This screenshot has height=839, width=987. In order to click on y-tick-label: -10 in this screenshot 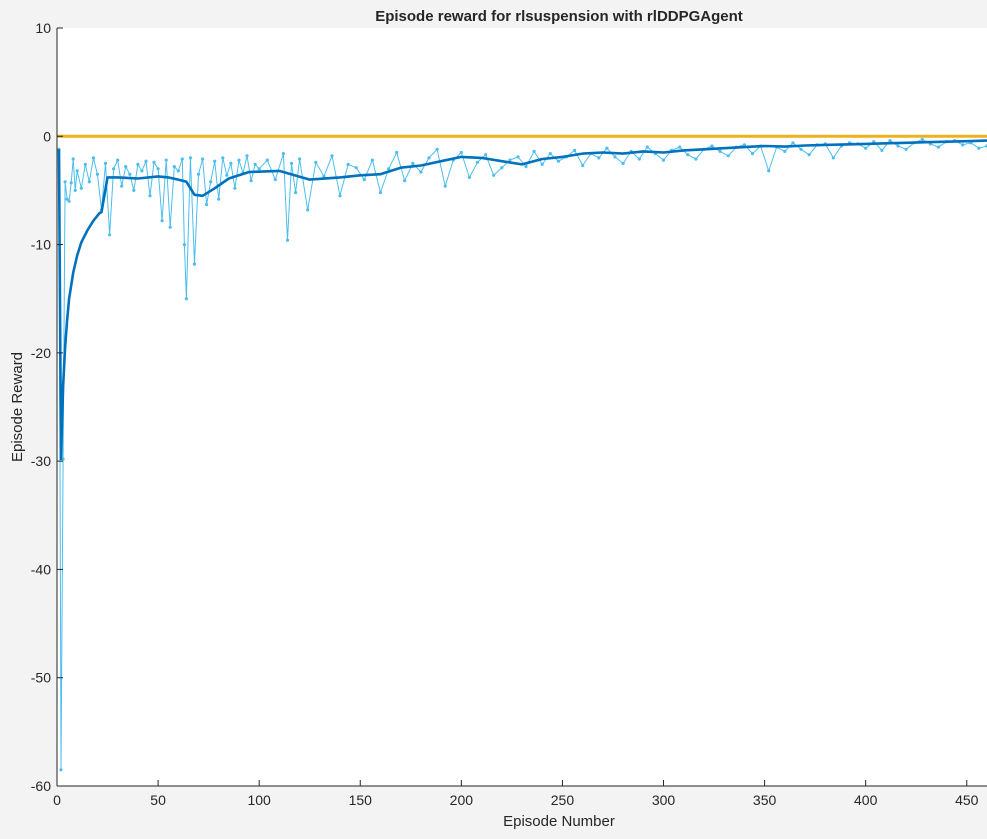, I will do `click(41, 245)`.